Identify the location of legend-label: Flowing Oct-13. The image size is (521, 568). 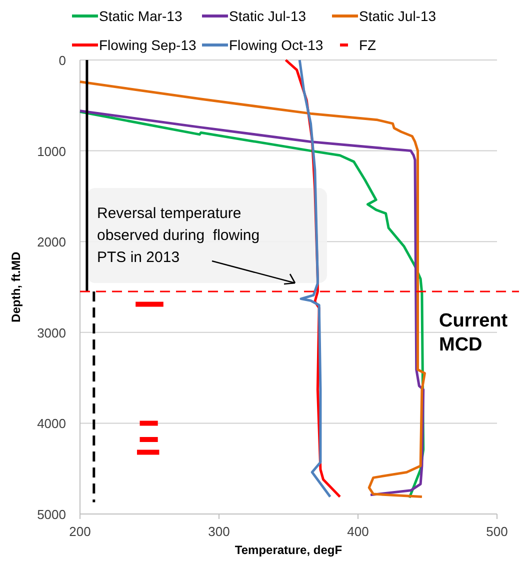
(276, 45).